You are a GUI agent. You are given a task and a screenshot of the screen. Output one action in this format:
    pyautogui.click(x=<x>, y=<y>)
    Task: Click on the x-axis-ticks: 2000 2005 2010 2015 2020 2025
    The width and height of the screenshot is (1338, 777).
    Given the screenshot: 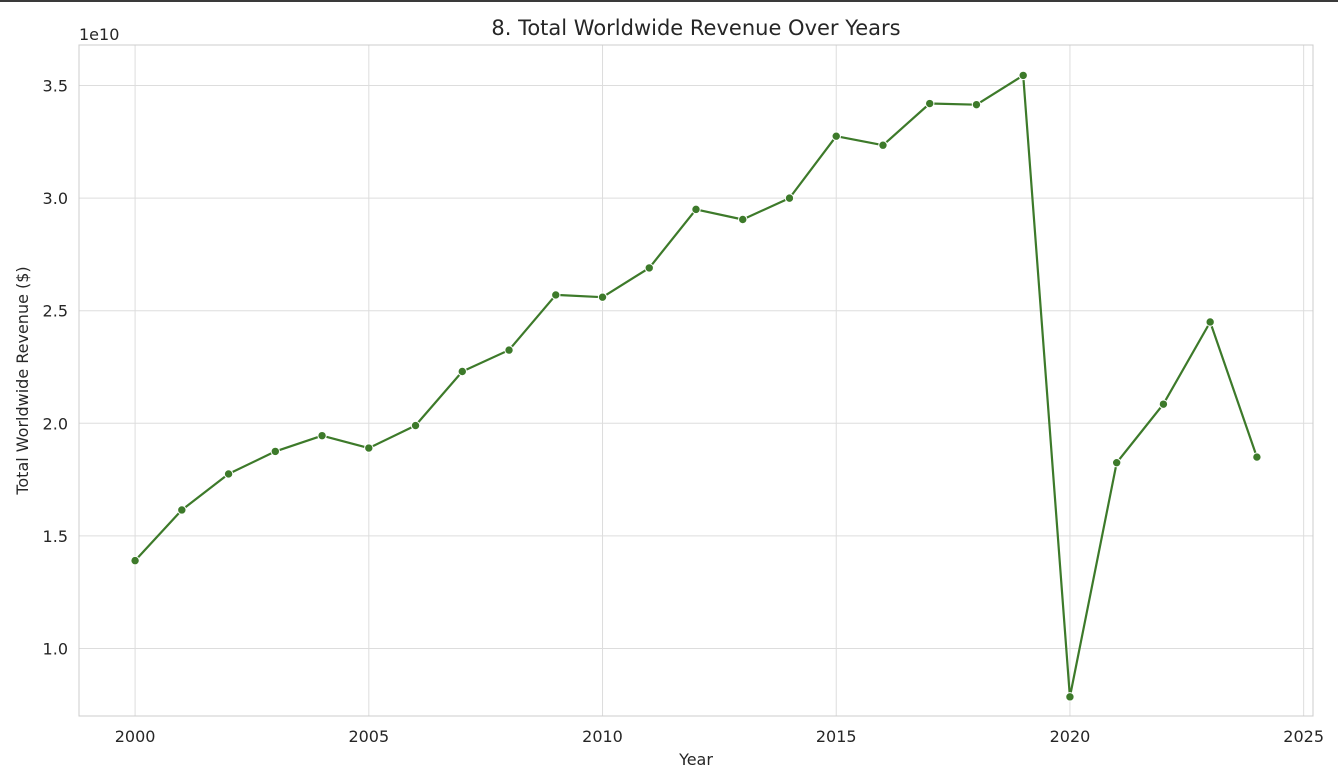 What is the action you would take?
    pyautogui.click(x=719, y=736)
    